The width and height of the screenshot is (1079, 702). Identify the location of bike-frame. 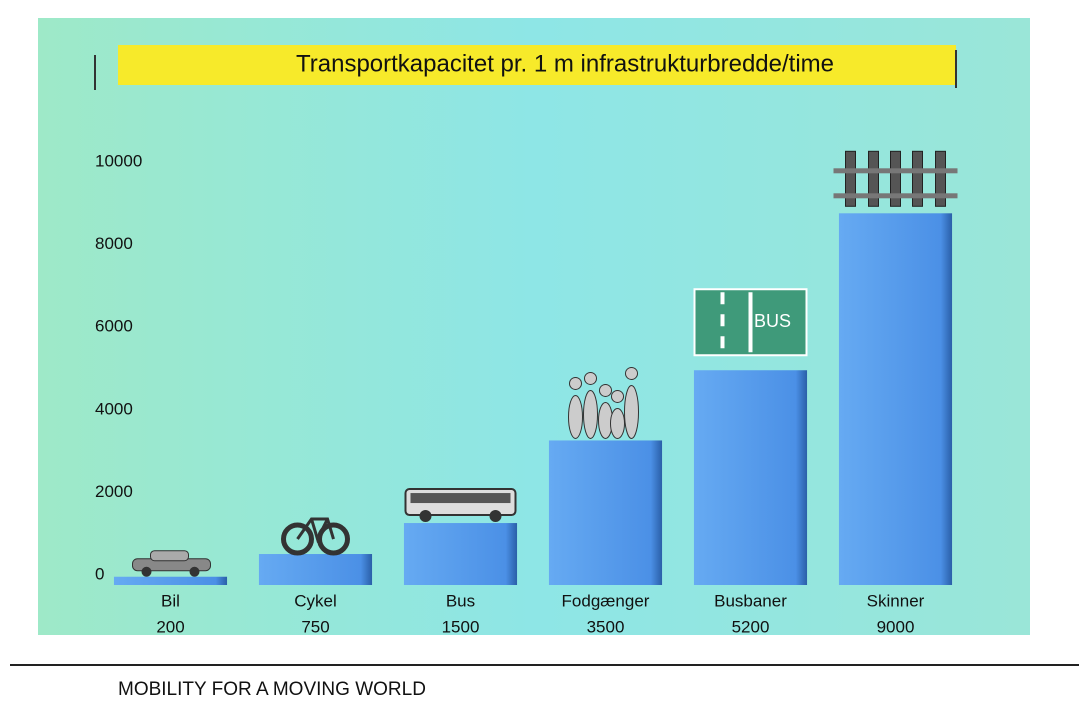
(315, 530).